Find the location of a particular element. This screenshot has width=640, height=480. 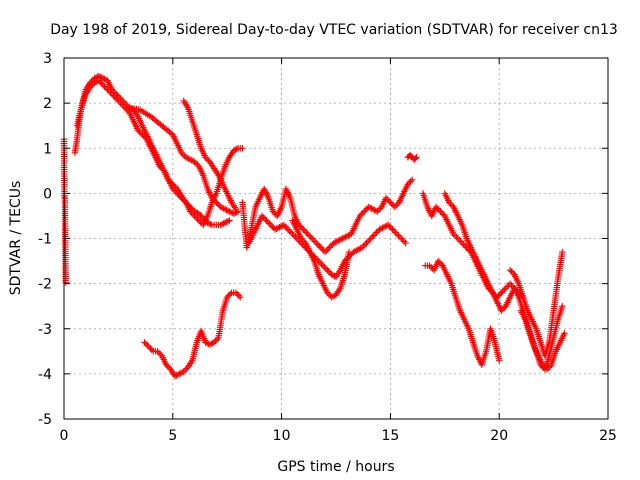

x-tick-label: 15 is located at coordinates (390, 436).